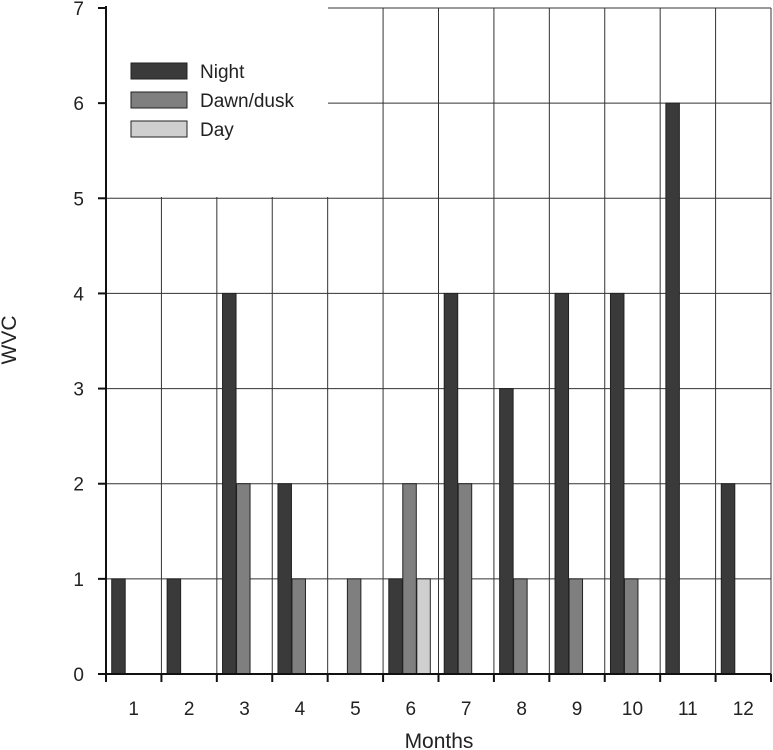  Describe the element at coordinates (159, 129) in the screenshot. I see `legend-swatch-day` at that location.